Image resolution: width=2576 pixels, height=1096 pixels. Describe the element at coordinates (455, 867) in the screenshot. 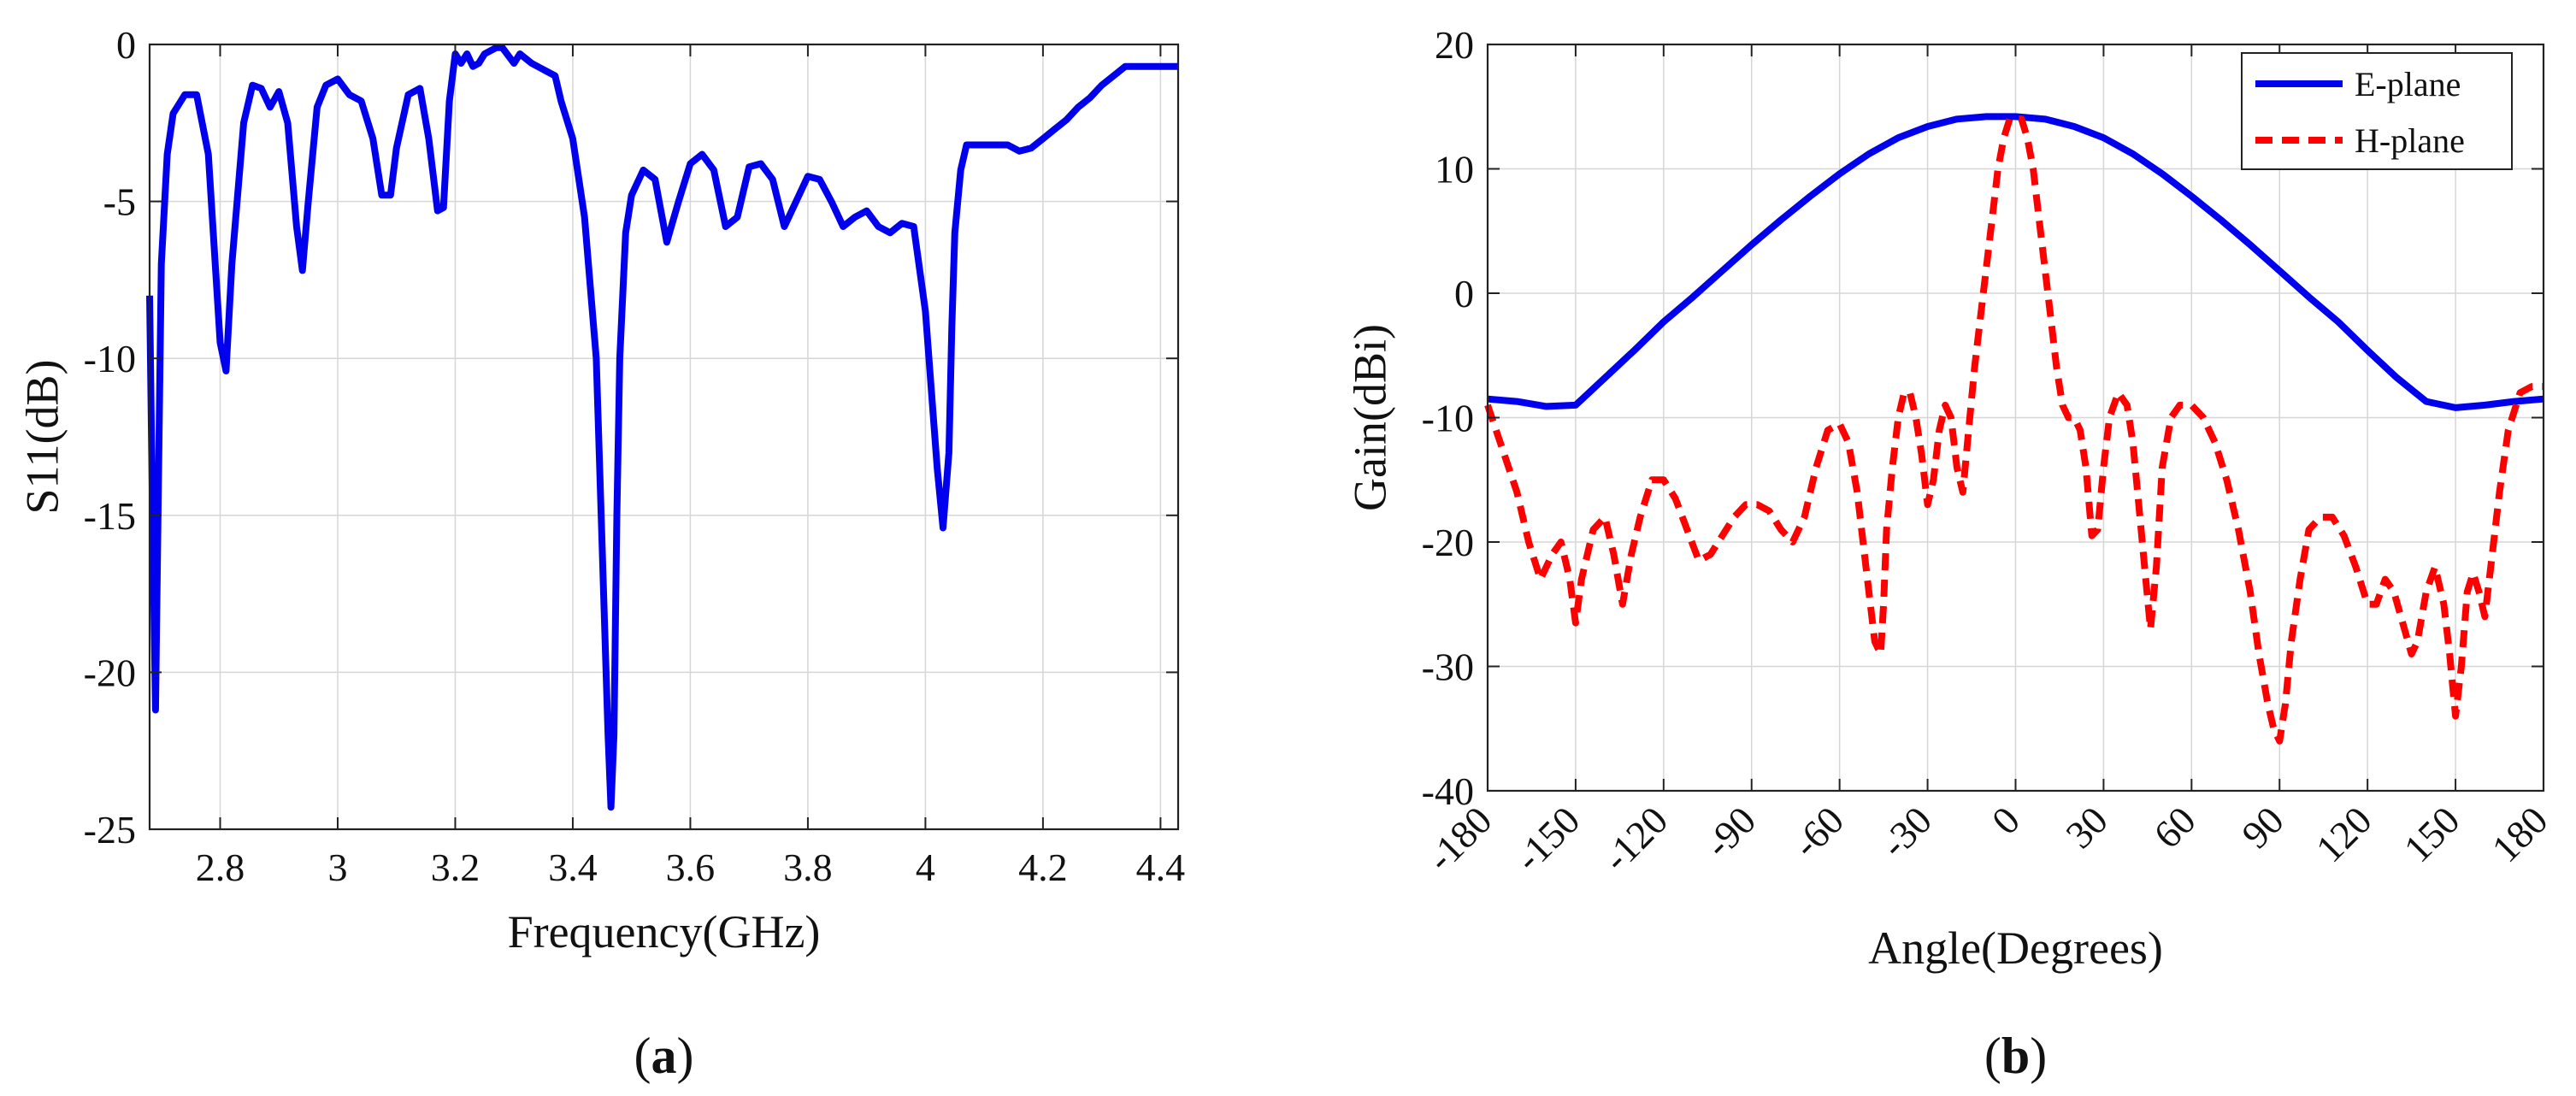

I see `s11-xtick-label-2: 3.2` at that location.